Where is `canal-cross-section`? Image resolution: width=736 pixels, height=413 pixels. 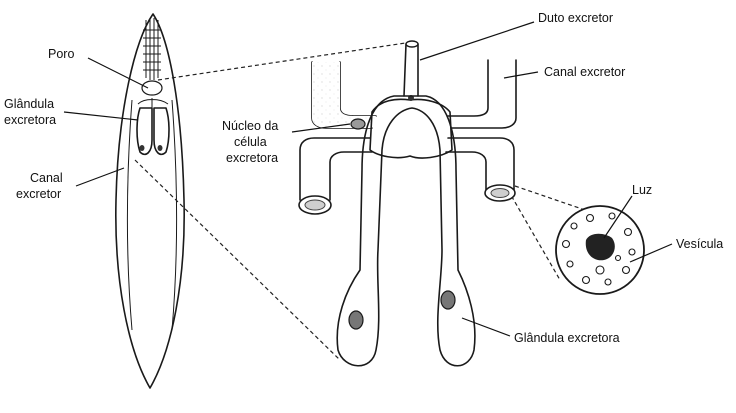 canal-cross-section is located at coordinates (600, 250).